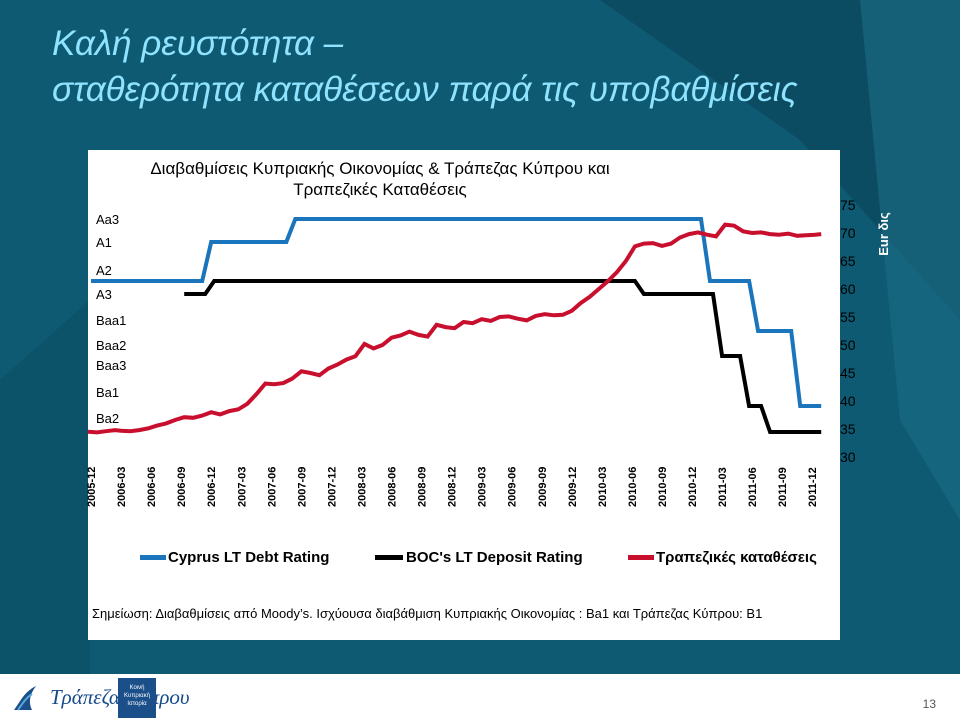 The height and width of the screenshot is (720, 960). Describe the element at coordinates (848, 373) in the screenshot. I see `right-tick-label: 45` at that location.